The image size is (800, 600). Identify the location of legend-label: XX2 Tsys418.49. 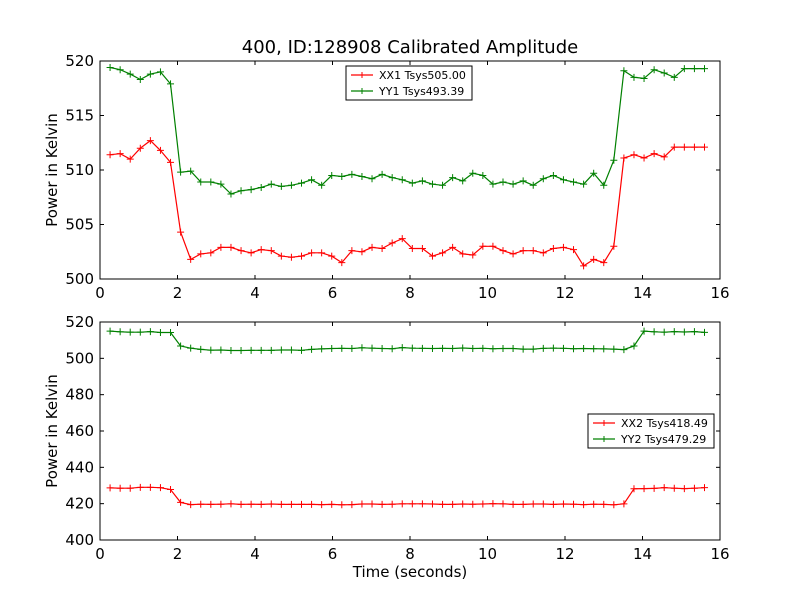
(664, 423).